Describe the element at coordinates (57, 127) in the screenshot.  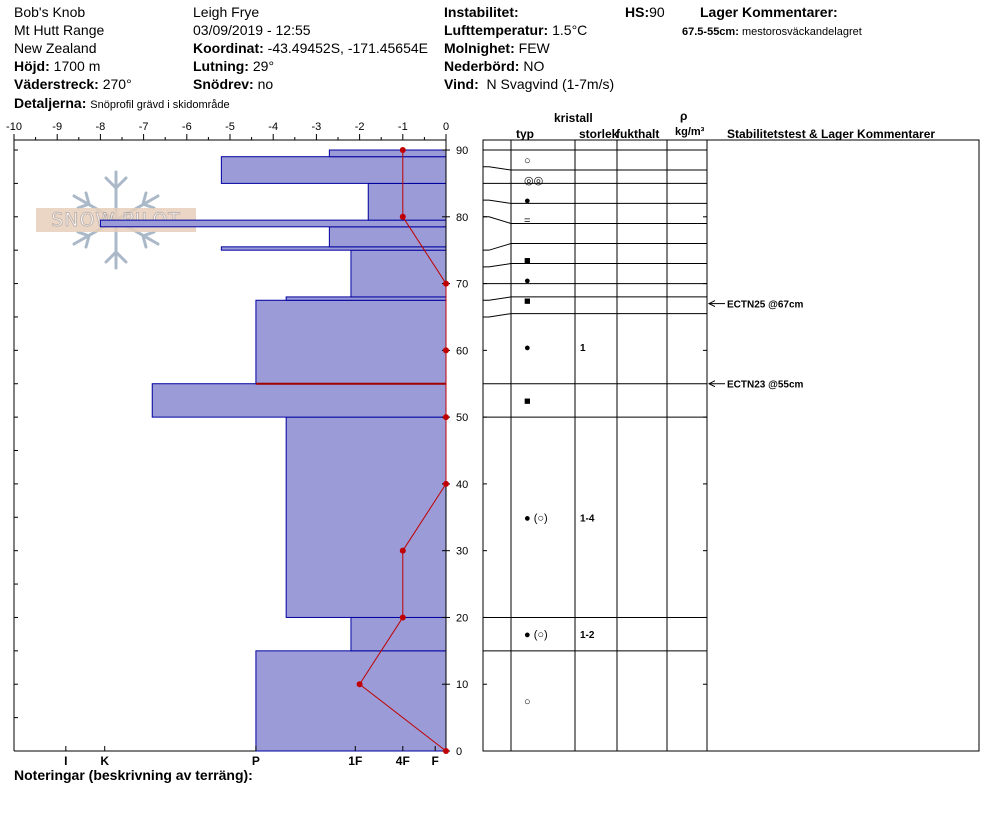
I see `temp-tick-label: -9` at that location.